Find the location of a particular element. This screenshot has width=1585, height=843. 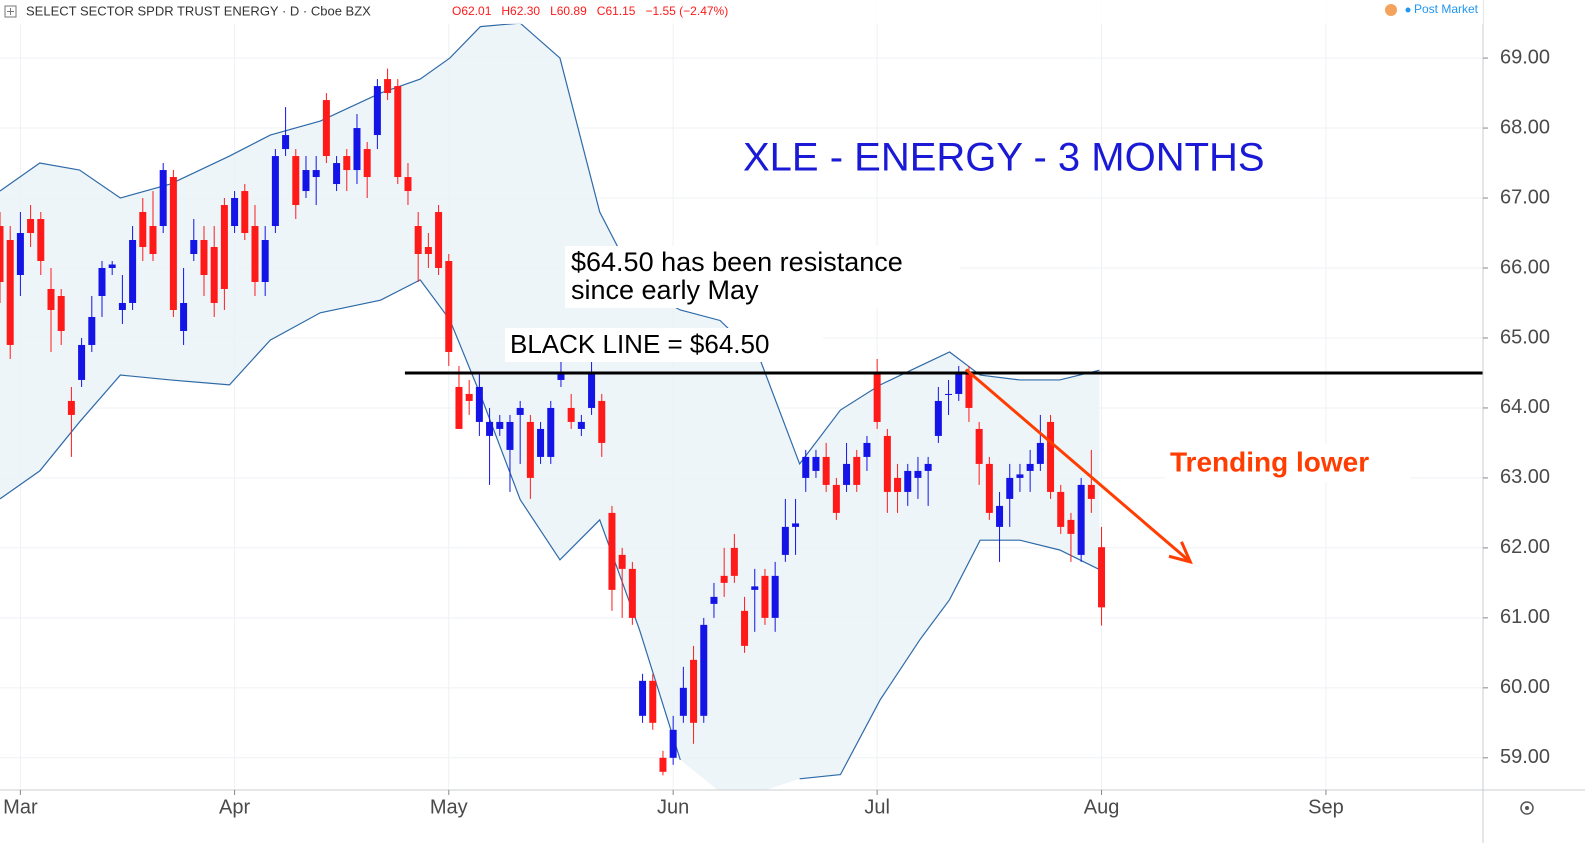

y-tick-label: 66.00 is located at coordinates (1525, 267).